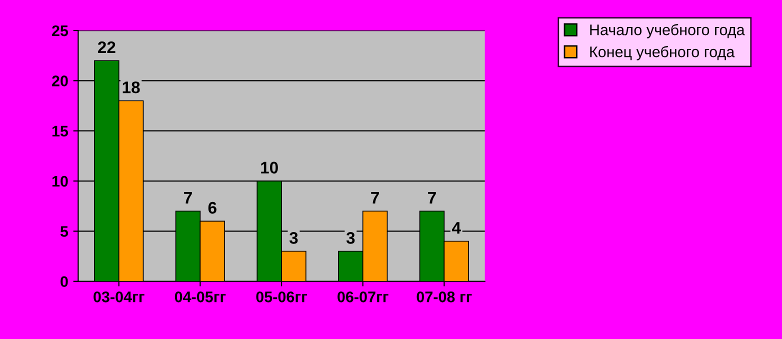  Describe the element at coordinates (60, 181) in the screenshot. I see `y-tick-label: 10` at that location.